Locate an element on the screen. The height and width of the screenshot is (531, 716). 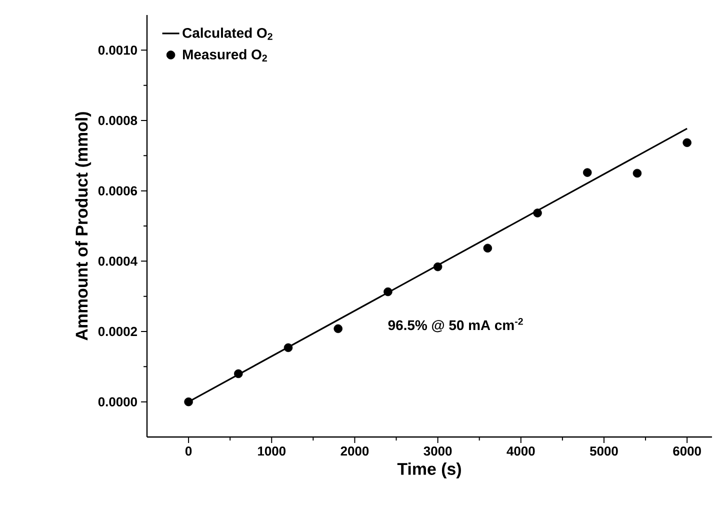
y-tick-label: 0.0002 is located at coordinates (117, 331).